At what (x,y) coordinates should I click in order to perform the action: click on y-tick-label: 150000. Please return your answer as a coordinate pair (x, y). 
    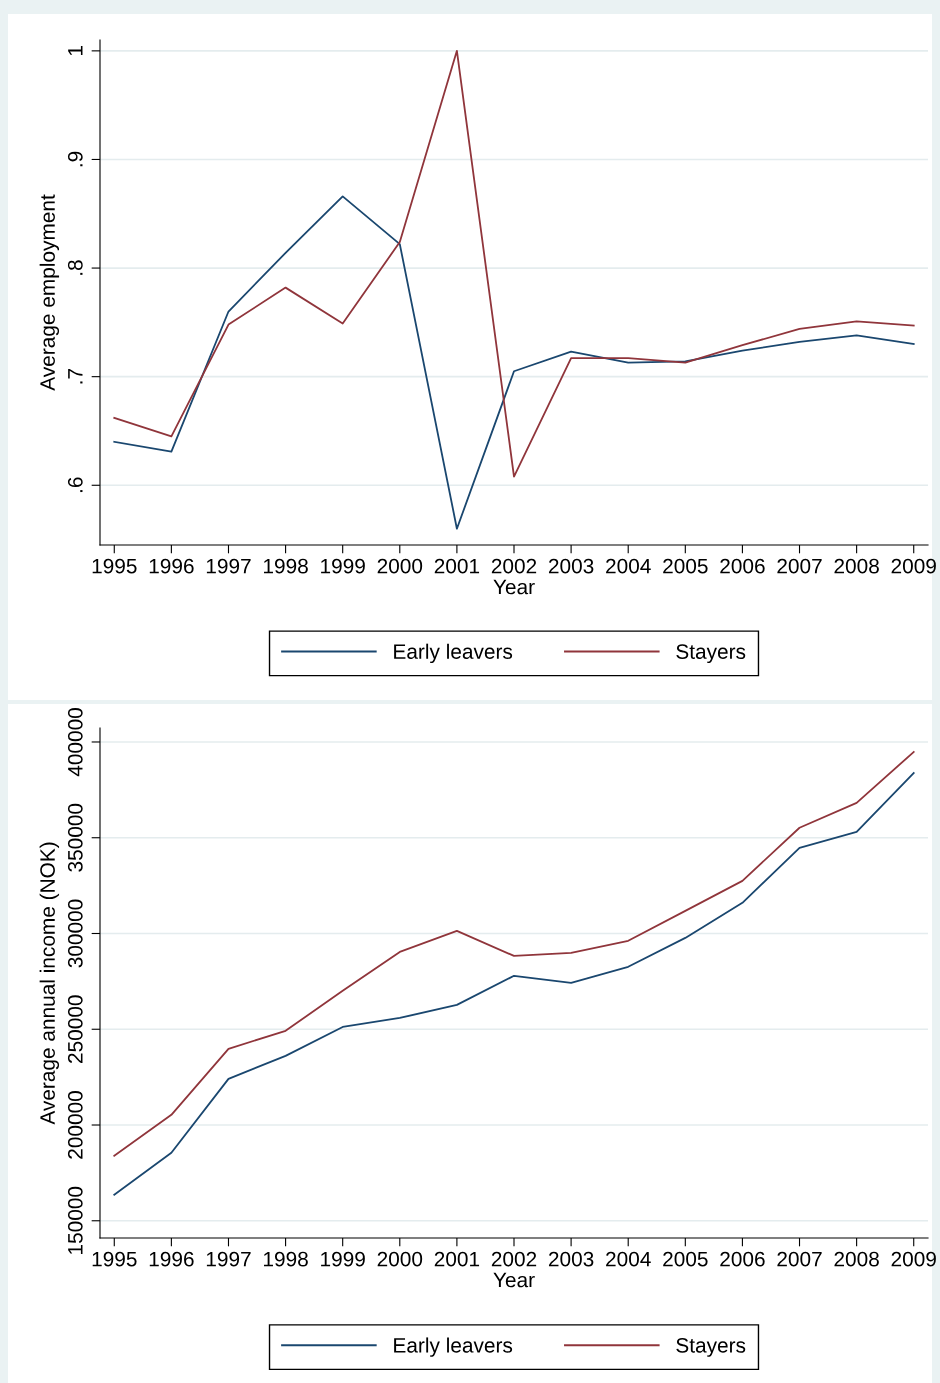
    Looking at the image, I should click on (75, 1220).